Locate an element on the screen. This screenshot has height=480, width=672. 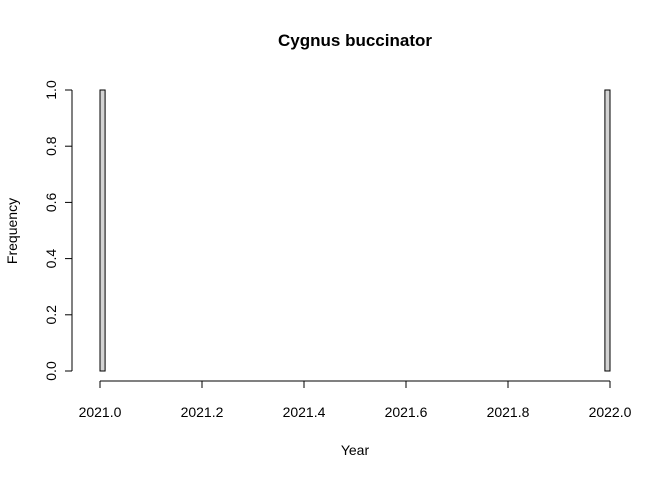
y-tick-label: 0.0 is located at coordinates (51, 371).